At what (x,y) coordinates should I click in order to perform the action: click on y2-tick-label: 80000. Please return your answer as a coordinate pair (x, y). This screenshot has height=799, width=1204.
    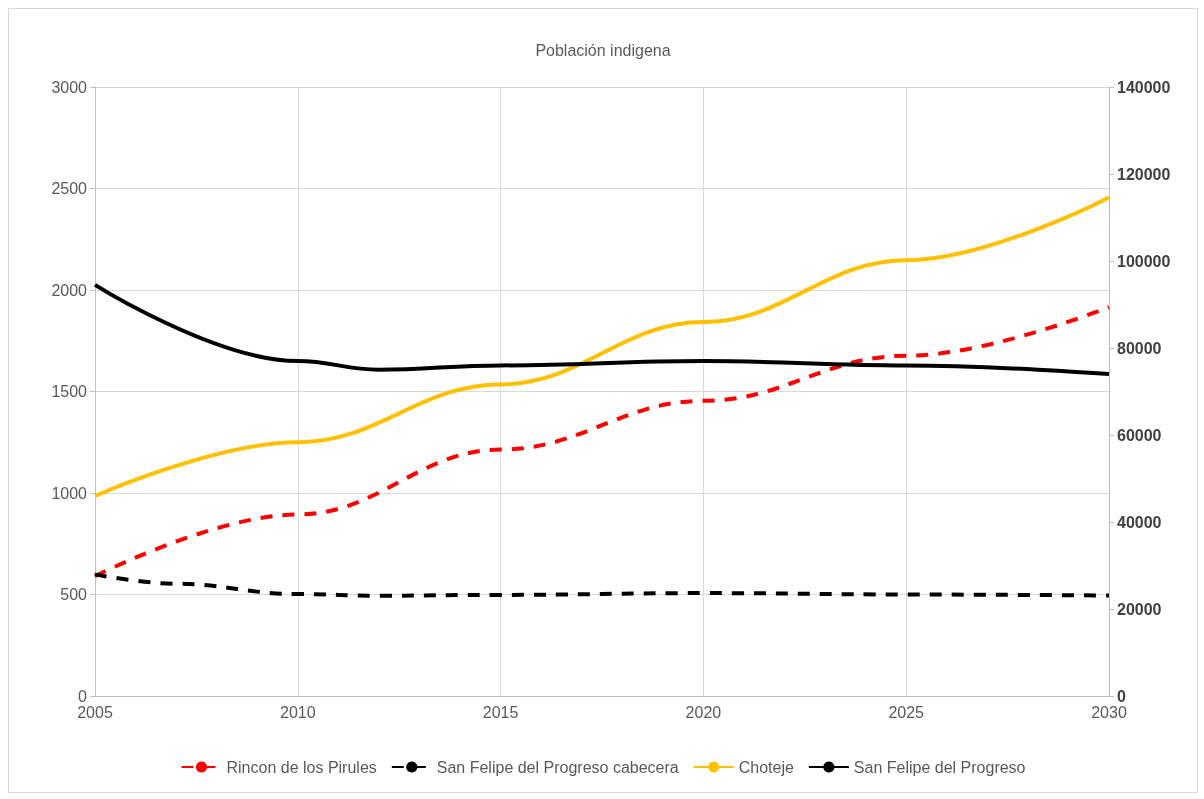
    Looking at the image, I should click on (1139, 348).